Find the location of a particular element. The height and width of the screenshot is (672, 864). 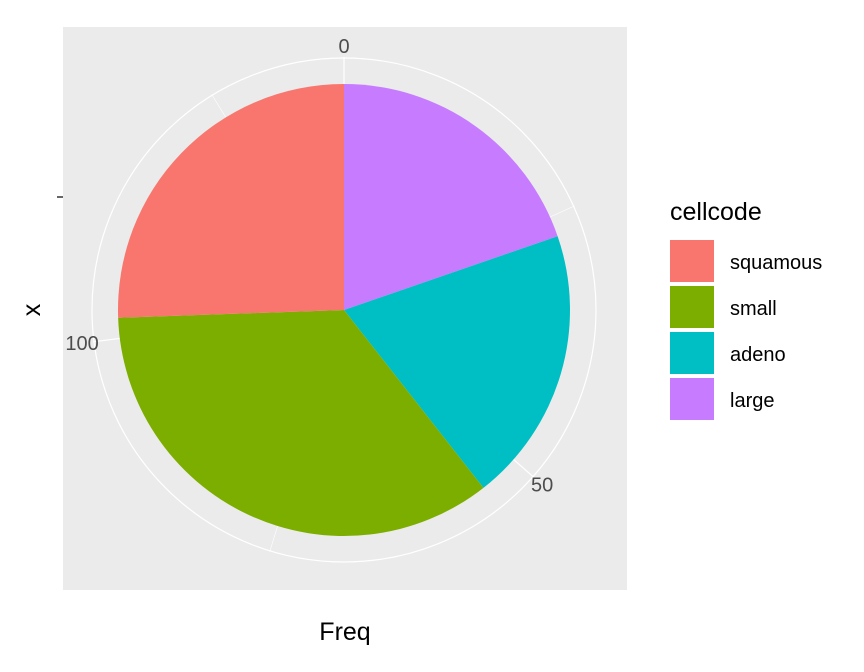

pie-slice-squamous is located at coordinates (230, 200).